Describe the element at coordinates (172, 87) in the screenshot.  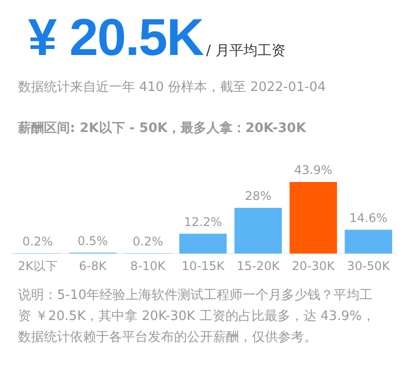
I see `text: 数据统计来自近一年 410 份样本，截至 2022-01-04` at that location.